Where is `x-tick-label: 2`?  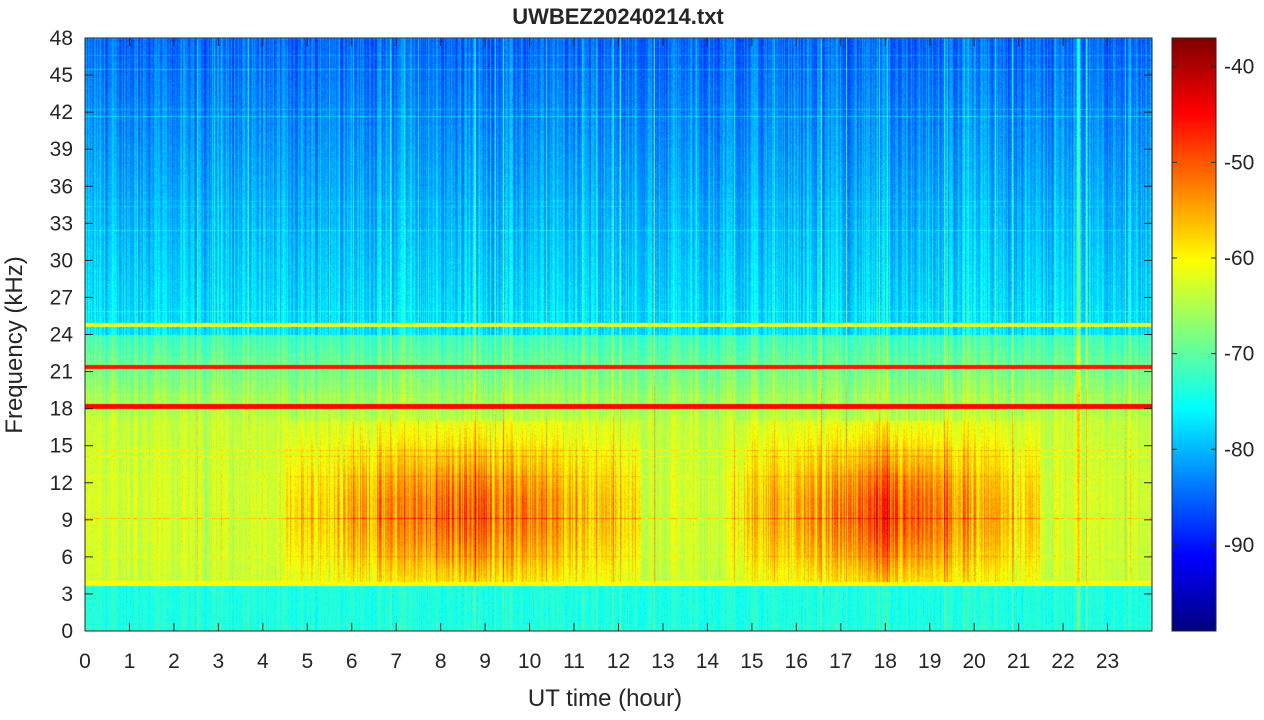
x-tick-label: 2 is located at coordinates (174, 661).